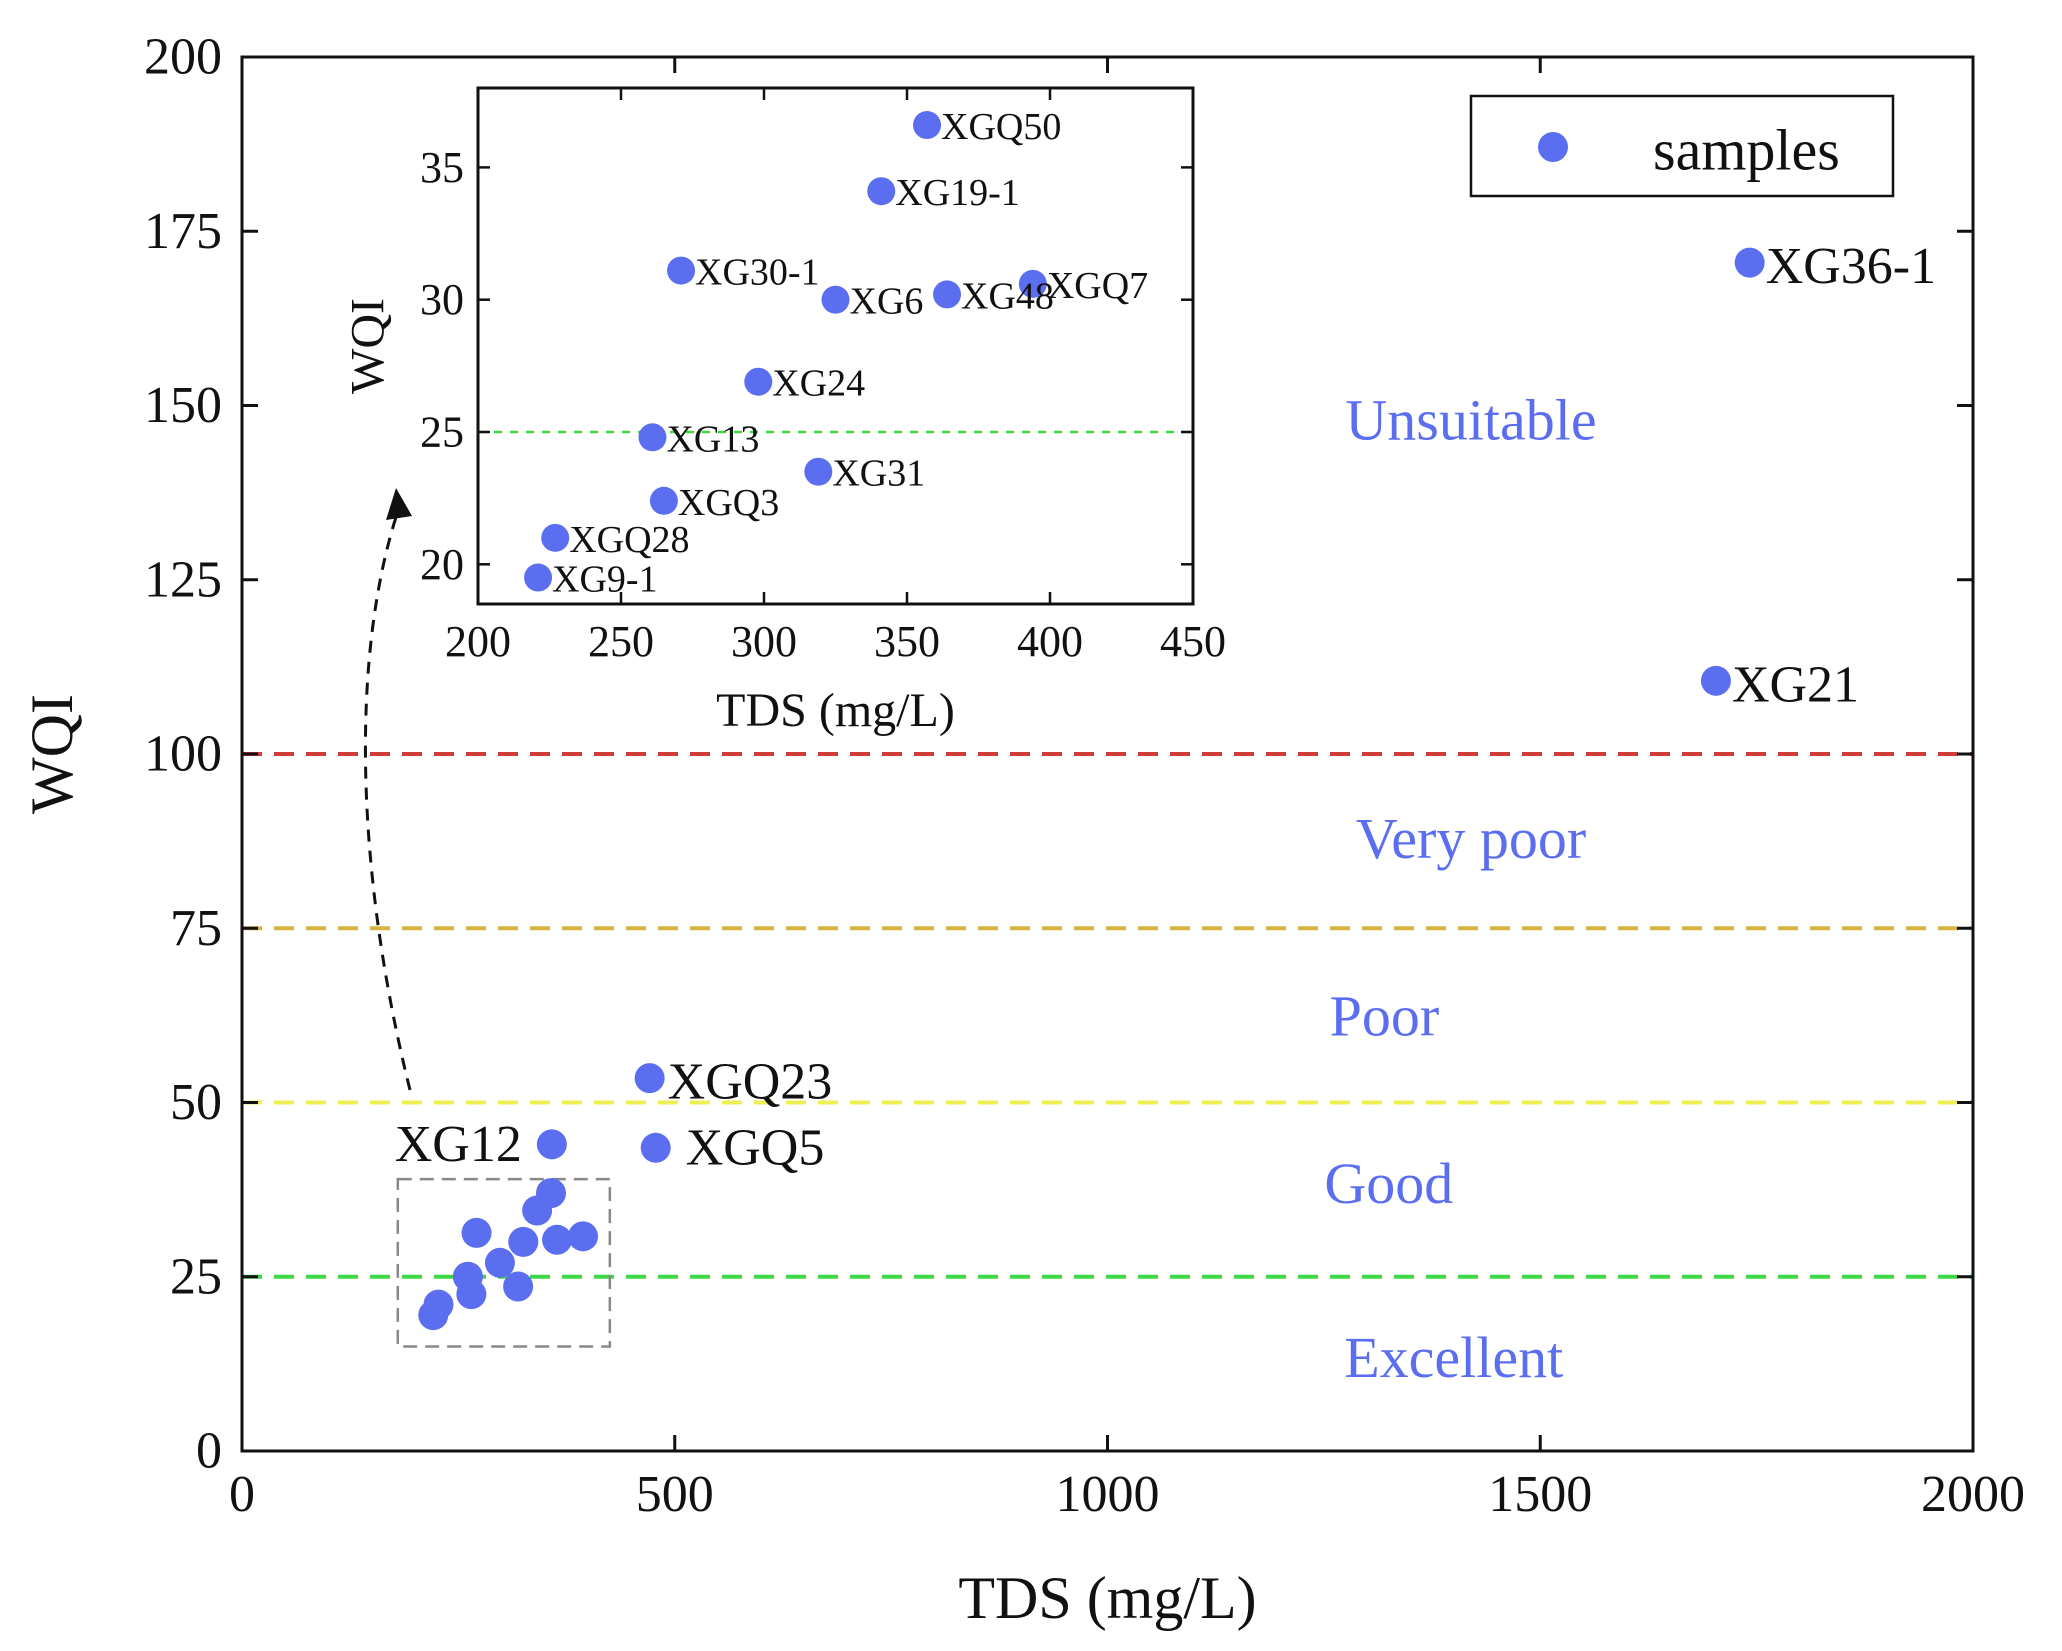  Describe the element at coordinates (1540, 1494) in the screenshot. I see `x-tick-label: 1500` at that location.